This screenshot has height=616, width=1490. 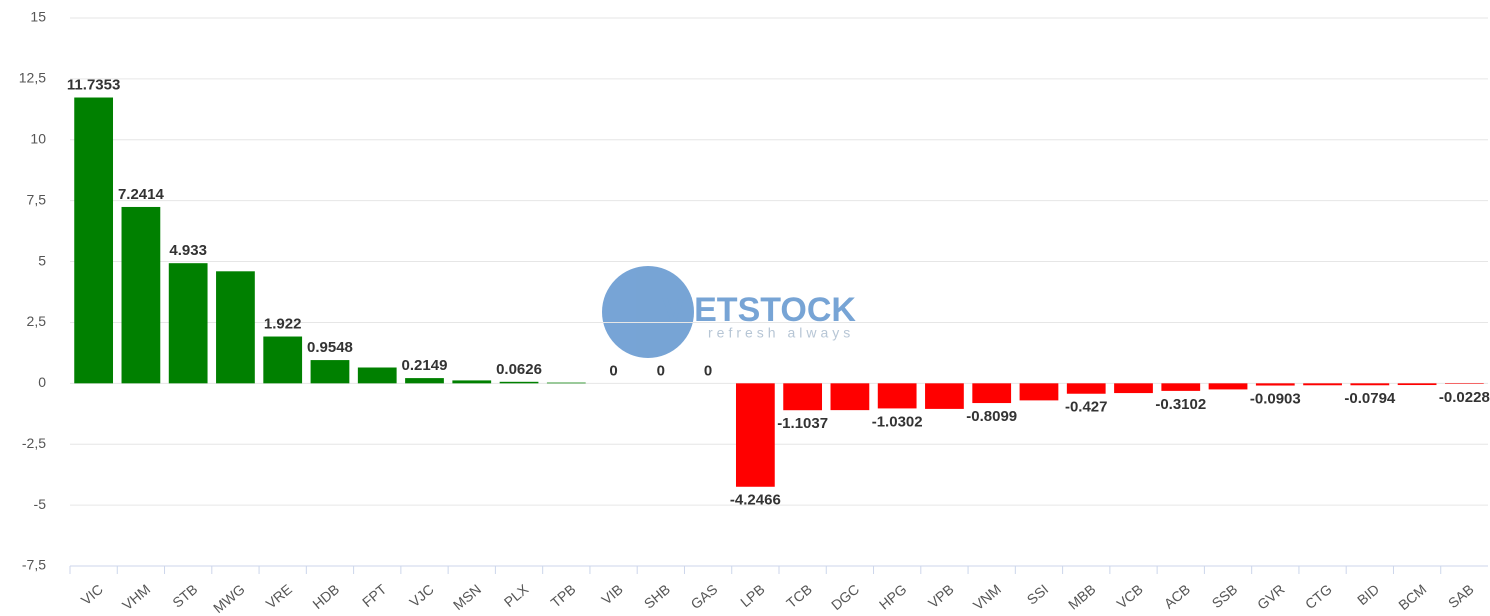 What do you see at coordinates (38, 138) in the screenshot?
I see `y-tick-label: 10` at bounding box center [38, 138].